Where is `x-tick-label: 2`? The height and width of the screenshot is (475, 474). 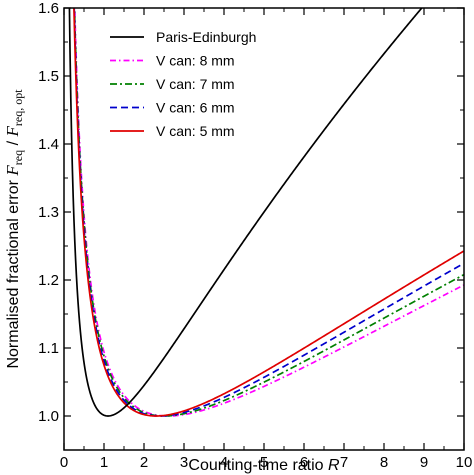 x-tick-label: 2 is located at coordinates (144, 462).